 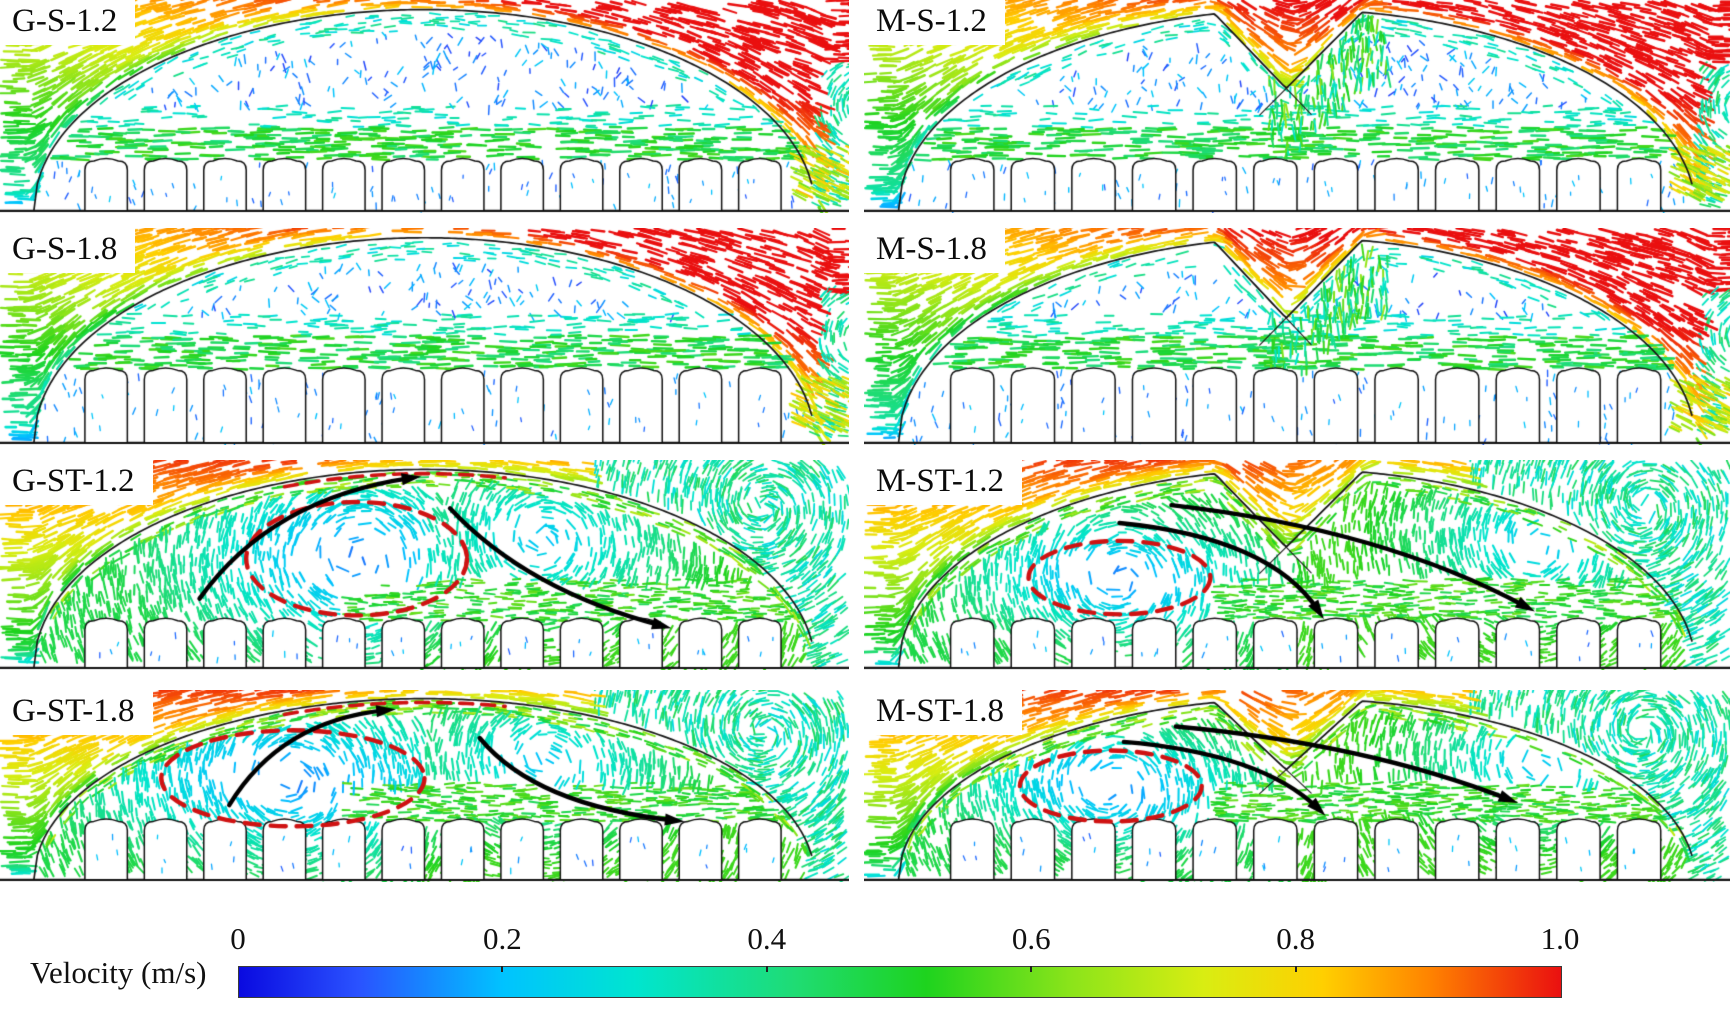 What do you see at coordinates (68, 250) in the screenshot?
I see `panel-label: G-S-1.8` at bounding box center [68, 250].